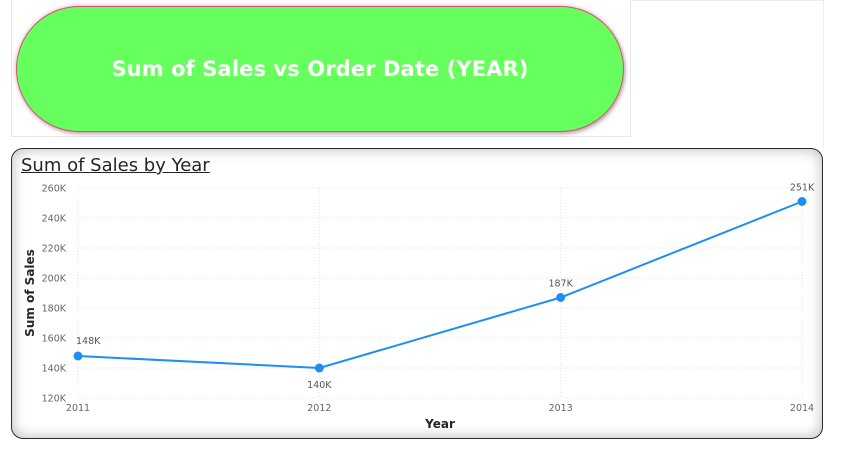 The image size is (846, 452). What do you see at coordinates (54, 339) in the screenshot?
I see `y-tick-label: 160K` at bounding box center [54, 339].